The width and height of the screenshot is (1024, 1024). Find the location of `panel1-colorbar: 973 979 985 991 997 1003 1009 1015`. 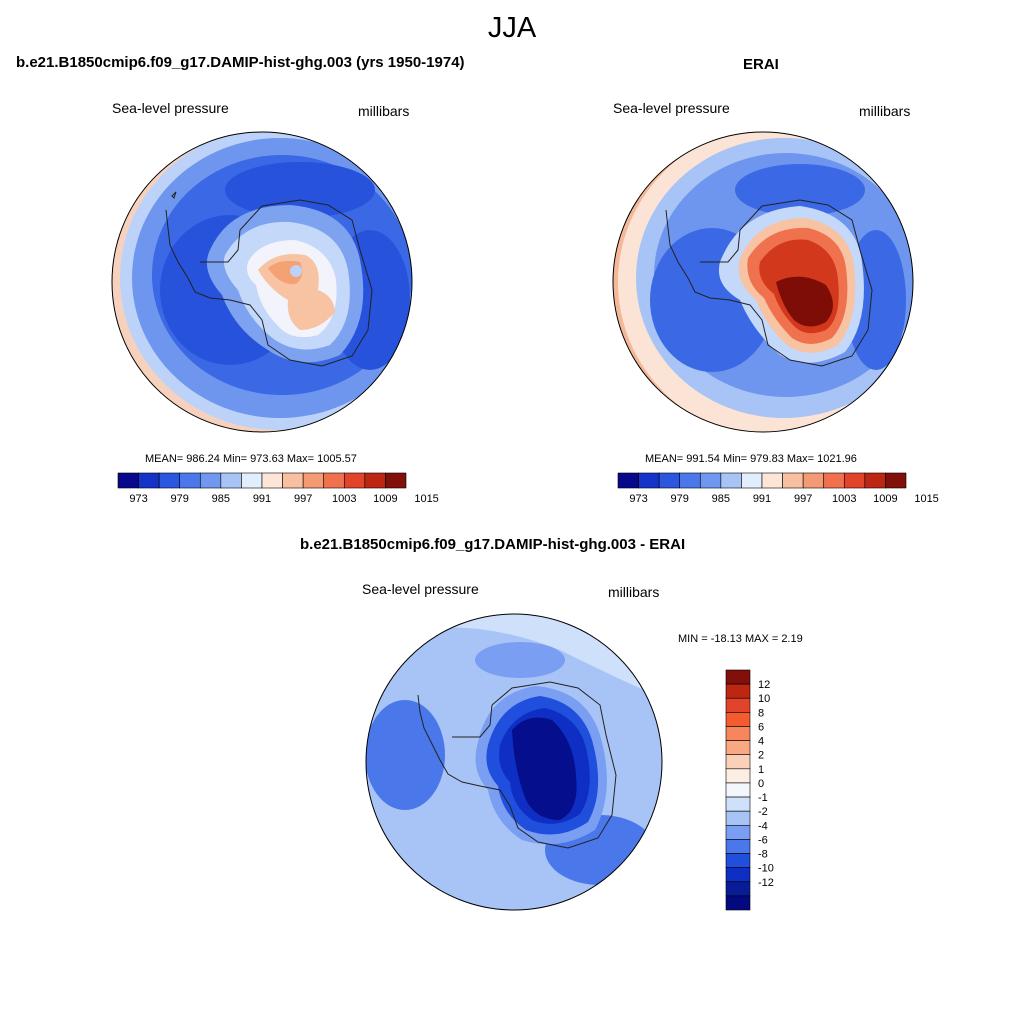

panel1-colorbar: 973 979 985 991 997 1003 1009 1015 is located at coordinates (278, 488).